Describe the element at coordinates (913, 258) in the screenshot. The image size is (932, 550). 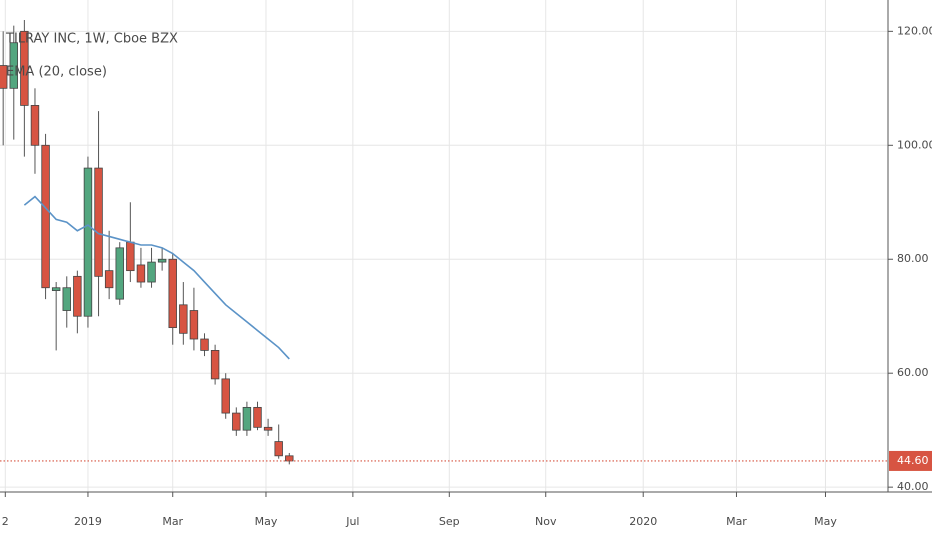
I see `y-tick-label: 80.00` at that location.